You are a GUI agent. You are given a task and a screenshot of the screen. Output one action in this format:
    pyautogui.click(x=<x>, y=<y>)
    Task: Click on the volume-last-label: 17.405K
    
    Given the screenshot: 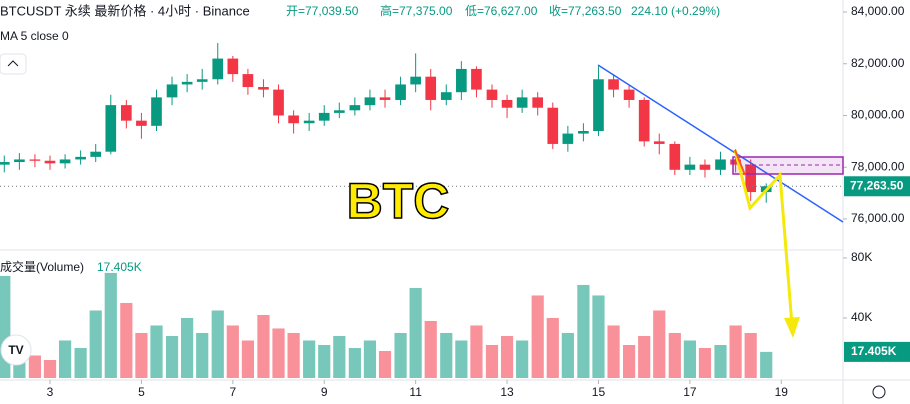 What is the action you would take?
    pyautogui.click(x=874, y=351)
    